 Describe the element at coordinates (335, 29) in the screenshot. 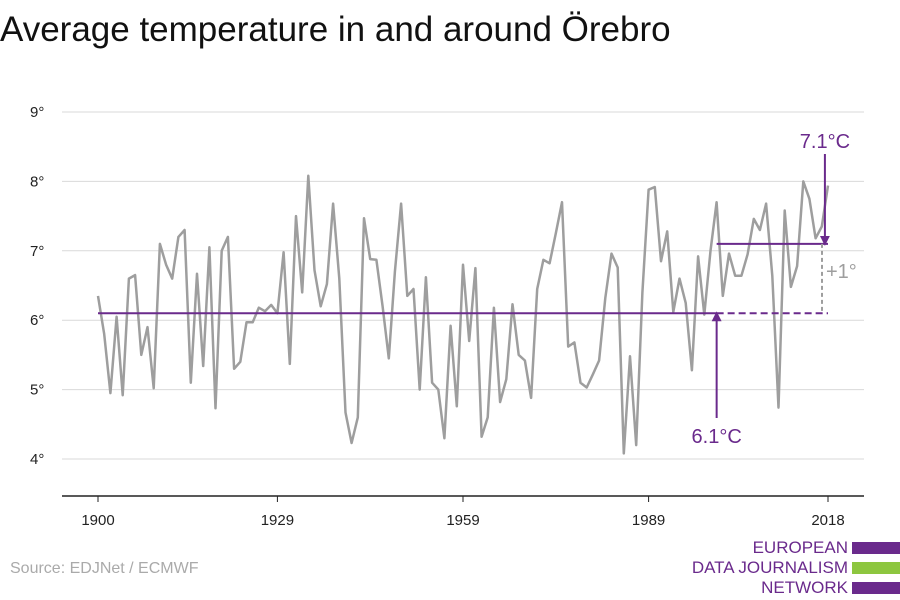

I see `chart-title: Average temperature in and around Örebro` at that location.